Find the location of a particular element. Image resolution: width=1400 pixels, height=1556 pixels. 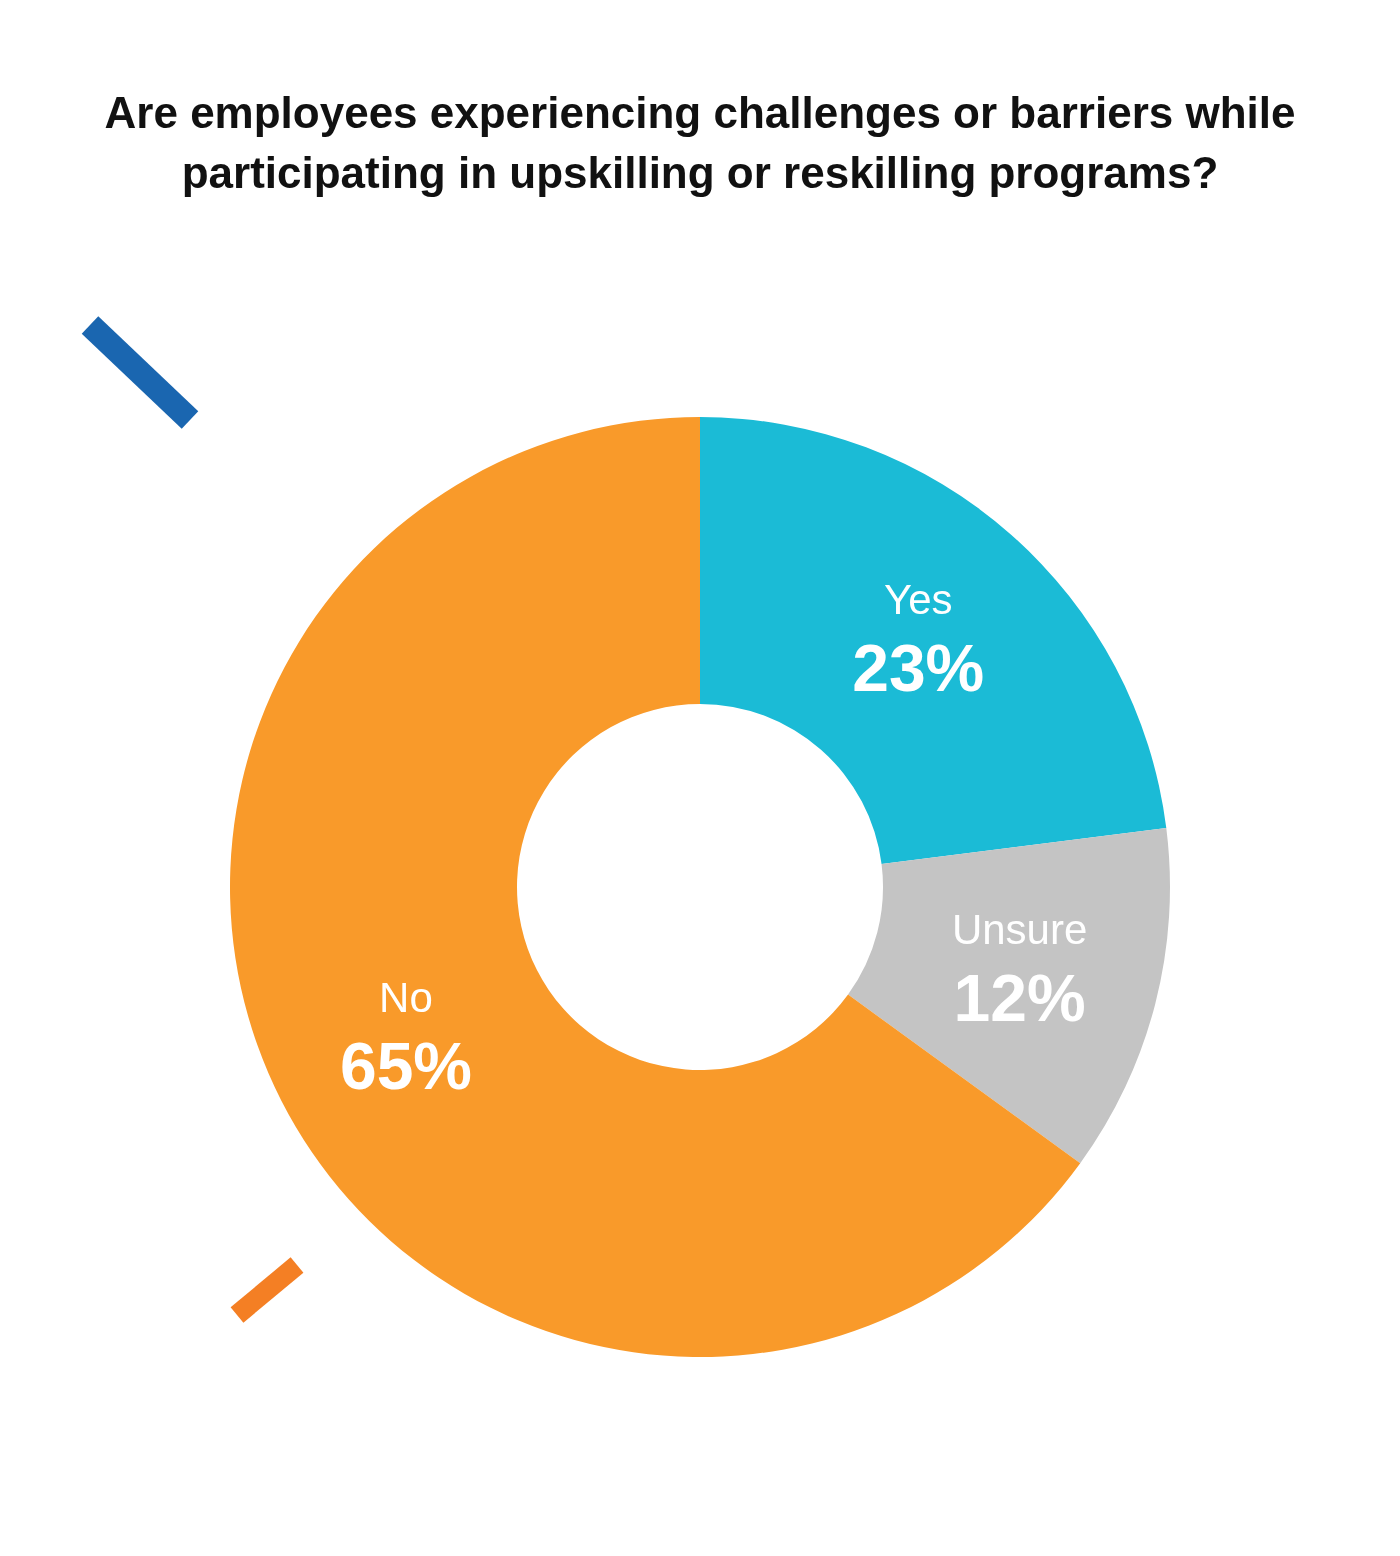

slice-label: Unsure is located at coordinates (1019, 930).